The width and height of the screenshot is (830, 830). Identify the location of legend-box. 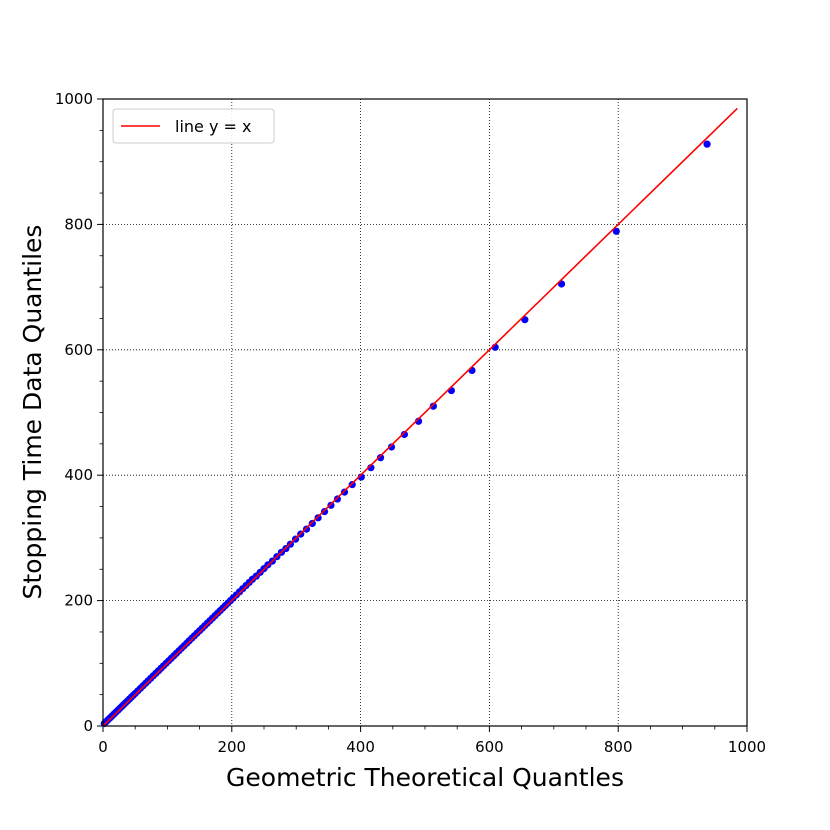
(193, 126).